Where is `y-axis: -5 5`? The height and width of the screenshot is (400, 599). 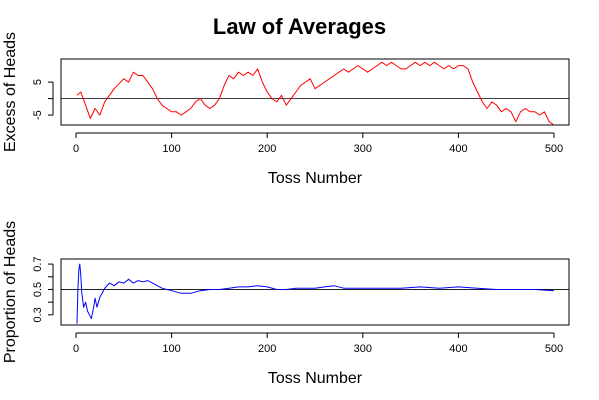 y-axis: -5 5 is located at coordinates (43, 99).